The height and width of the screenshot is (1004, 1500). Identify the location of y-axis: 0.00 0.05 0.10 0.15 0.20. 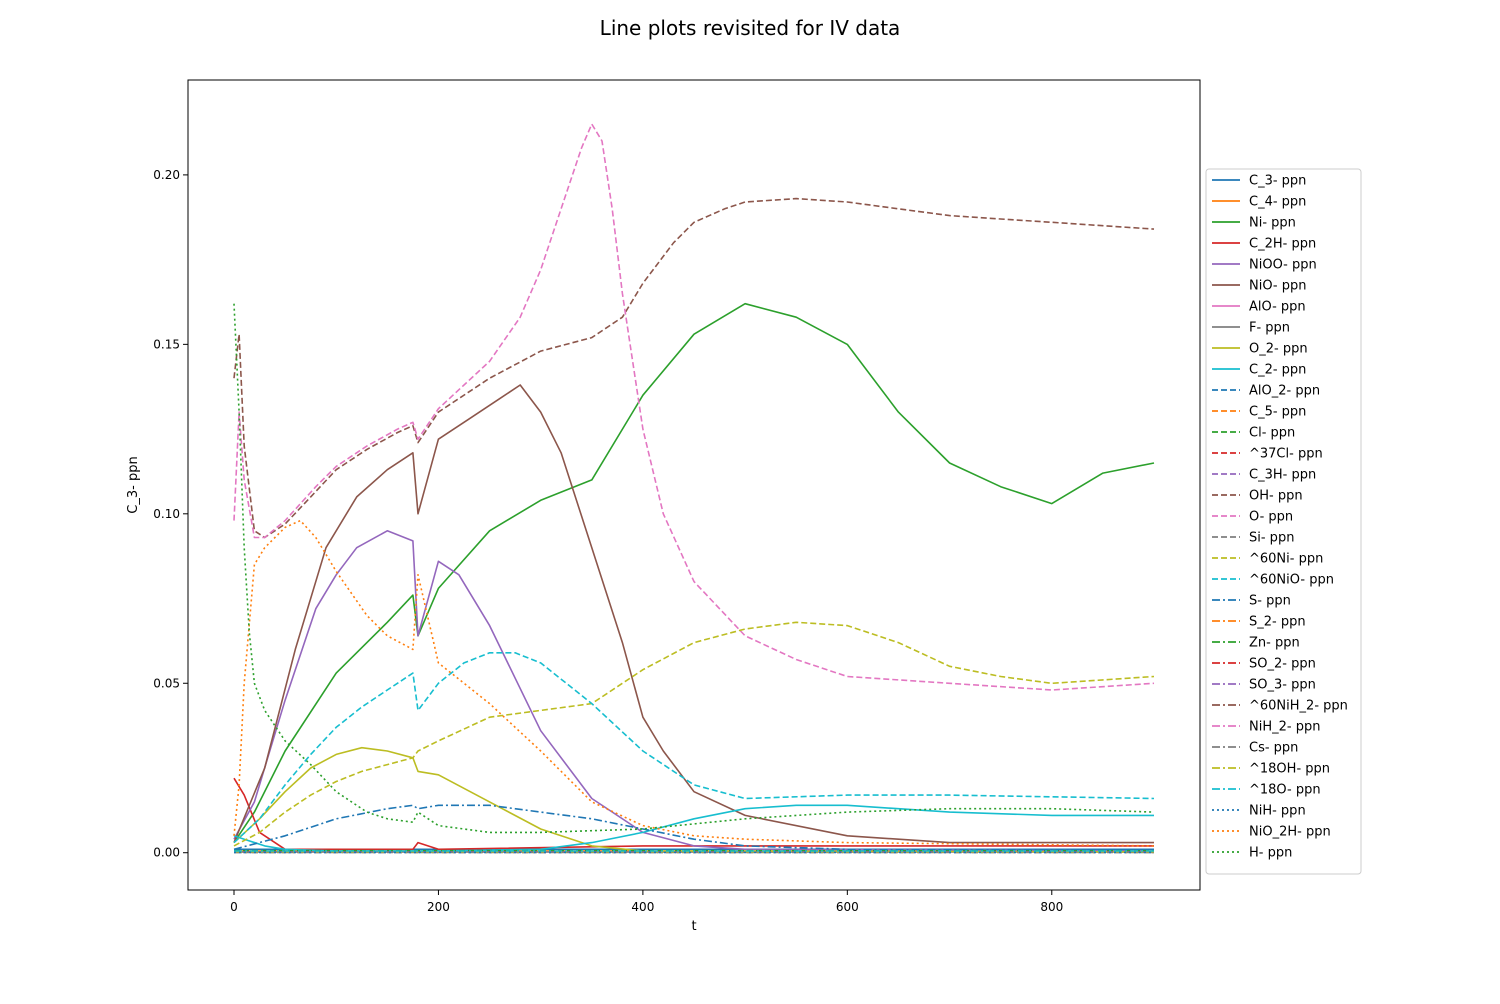
(170, 514).